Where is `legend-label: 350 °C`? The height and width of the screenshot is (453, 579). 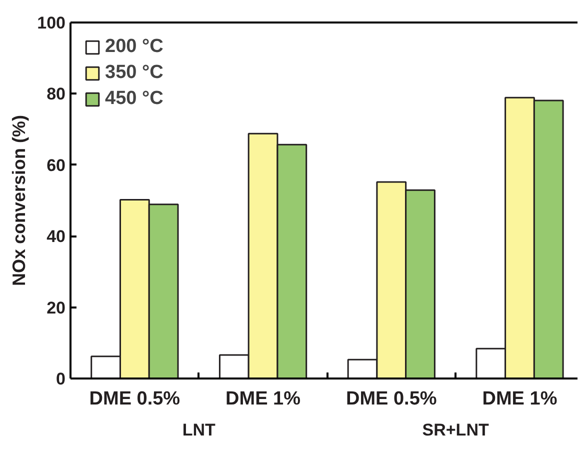 legend-label: 350 °C is located at coordinates (134, 73).